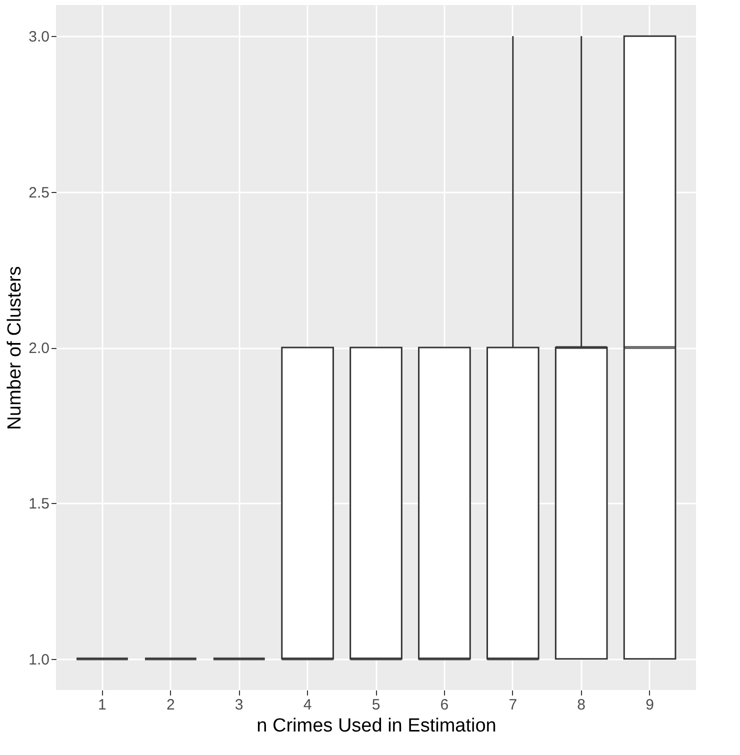 Image resolution: width=740 pixels, height=755 pixels. Describe the element at coordinates (39, 348) in the screenshot. I see `y-tick-label: 2.0` at that location.